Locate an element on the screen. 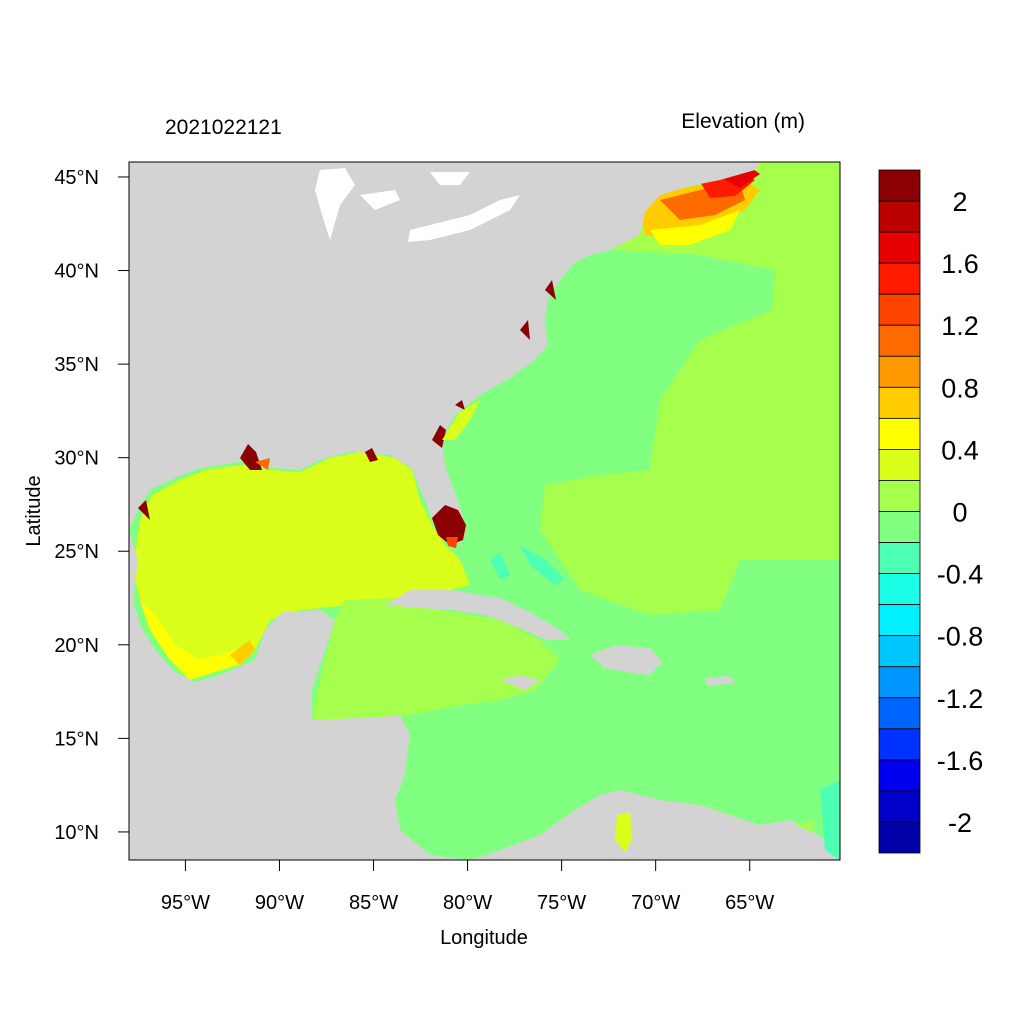 Image resolution: width=1024 pixels, height=1024 pixels. land-cuba is located at coordinates (477, 615).